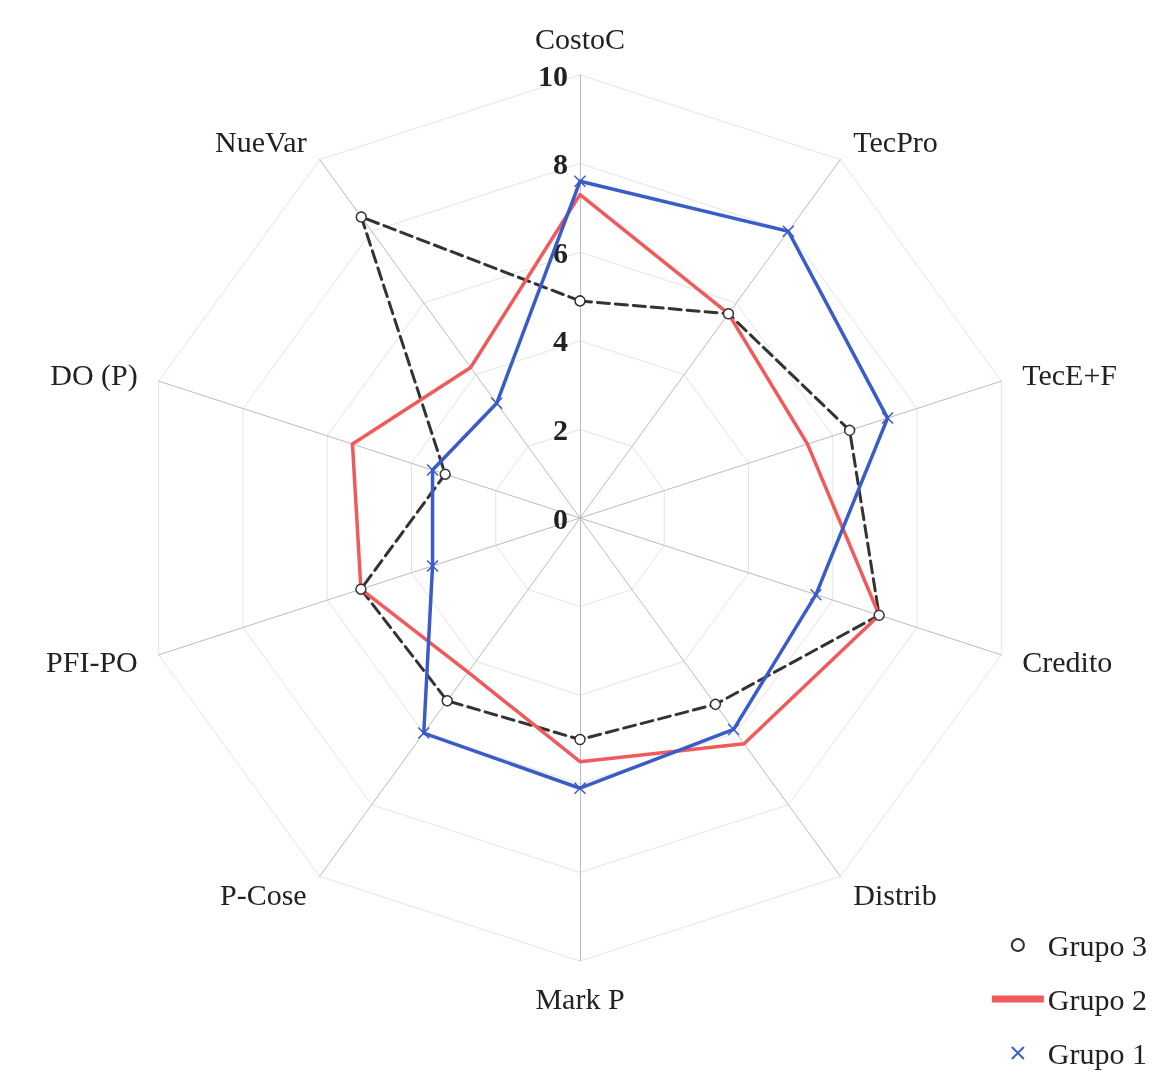  What do you see at coordinates (560, 518) in the screenshot?
I see `y-tick-label: 0` at bounding box center [560, 518].